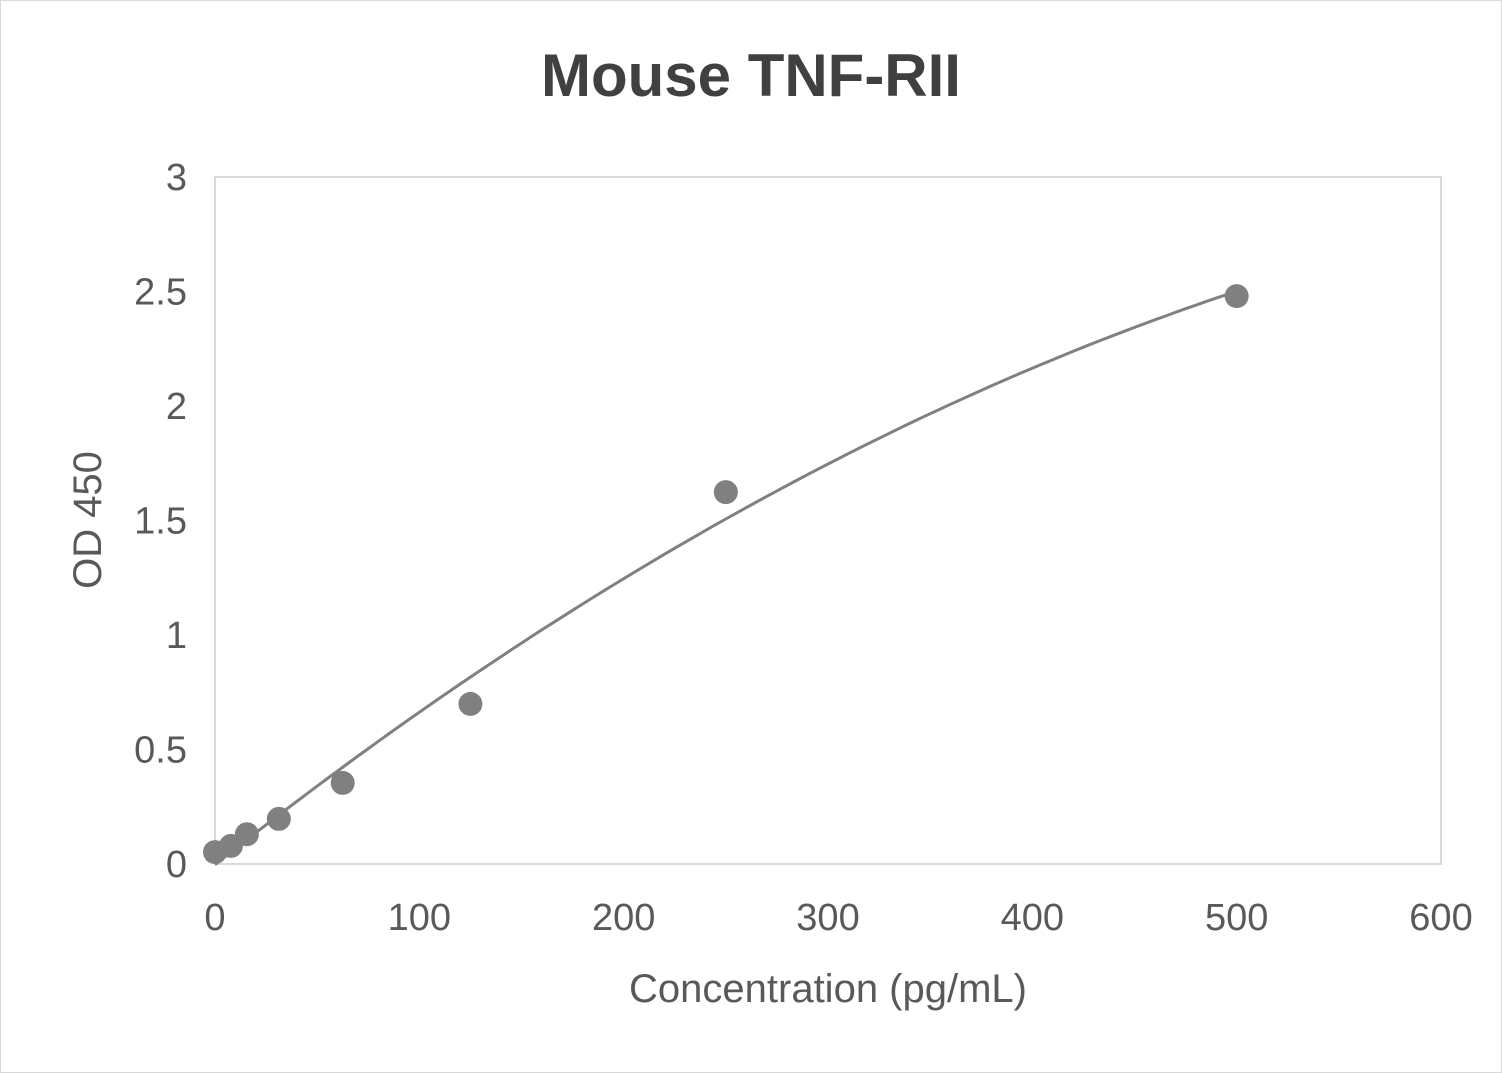 This screenshot has width=1502, height=1073. Describe the element at coordinates (214, 918) in the screenshot. I see `x-tick-label: 0` at that location.